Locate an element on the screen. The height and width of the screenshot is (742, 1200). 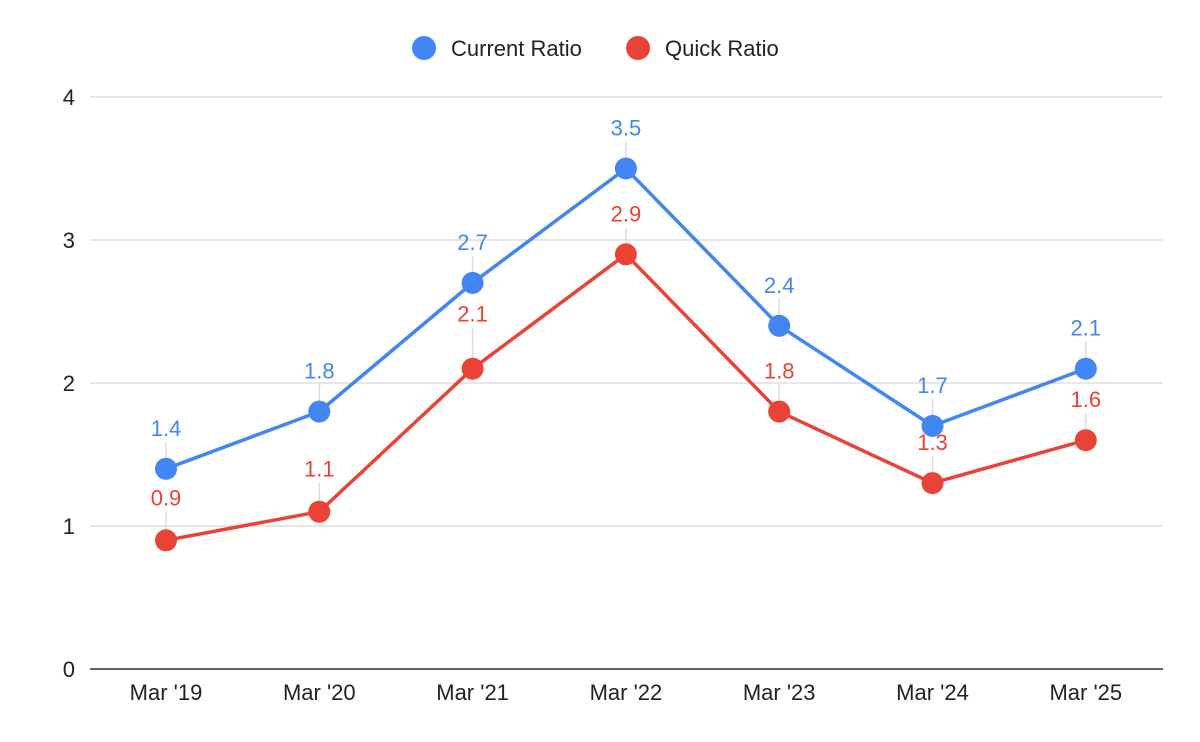
data-label: 1.1 is located at coordinates (319, 469).